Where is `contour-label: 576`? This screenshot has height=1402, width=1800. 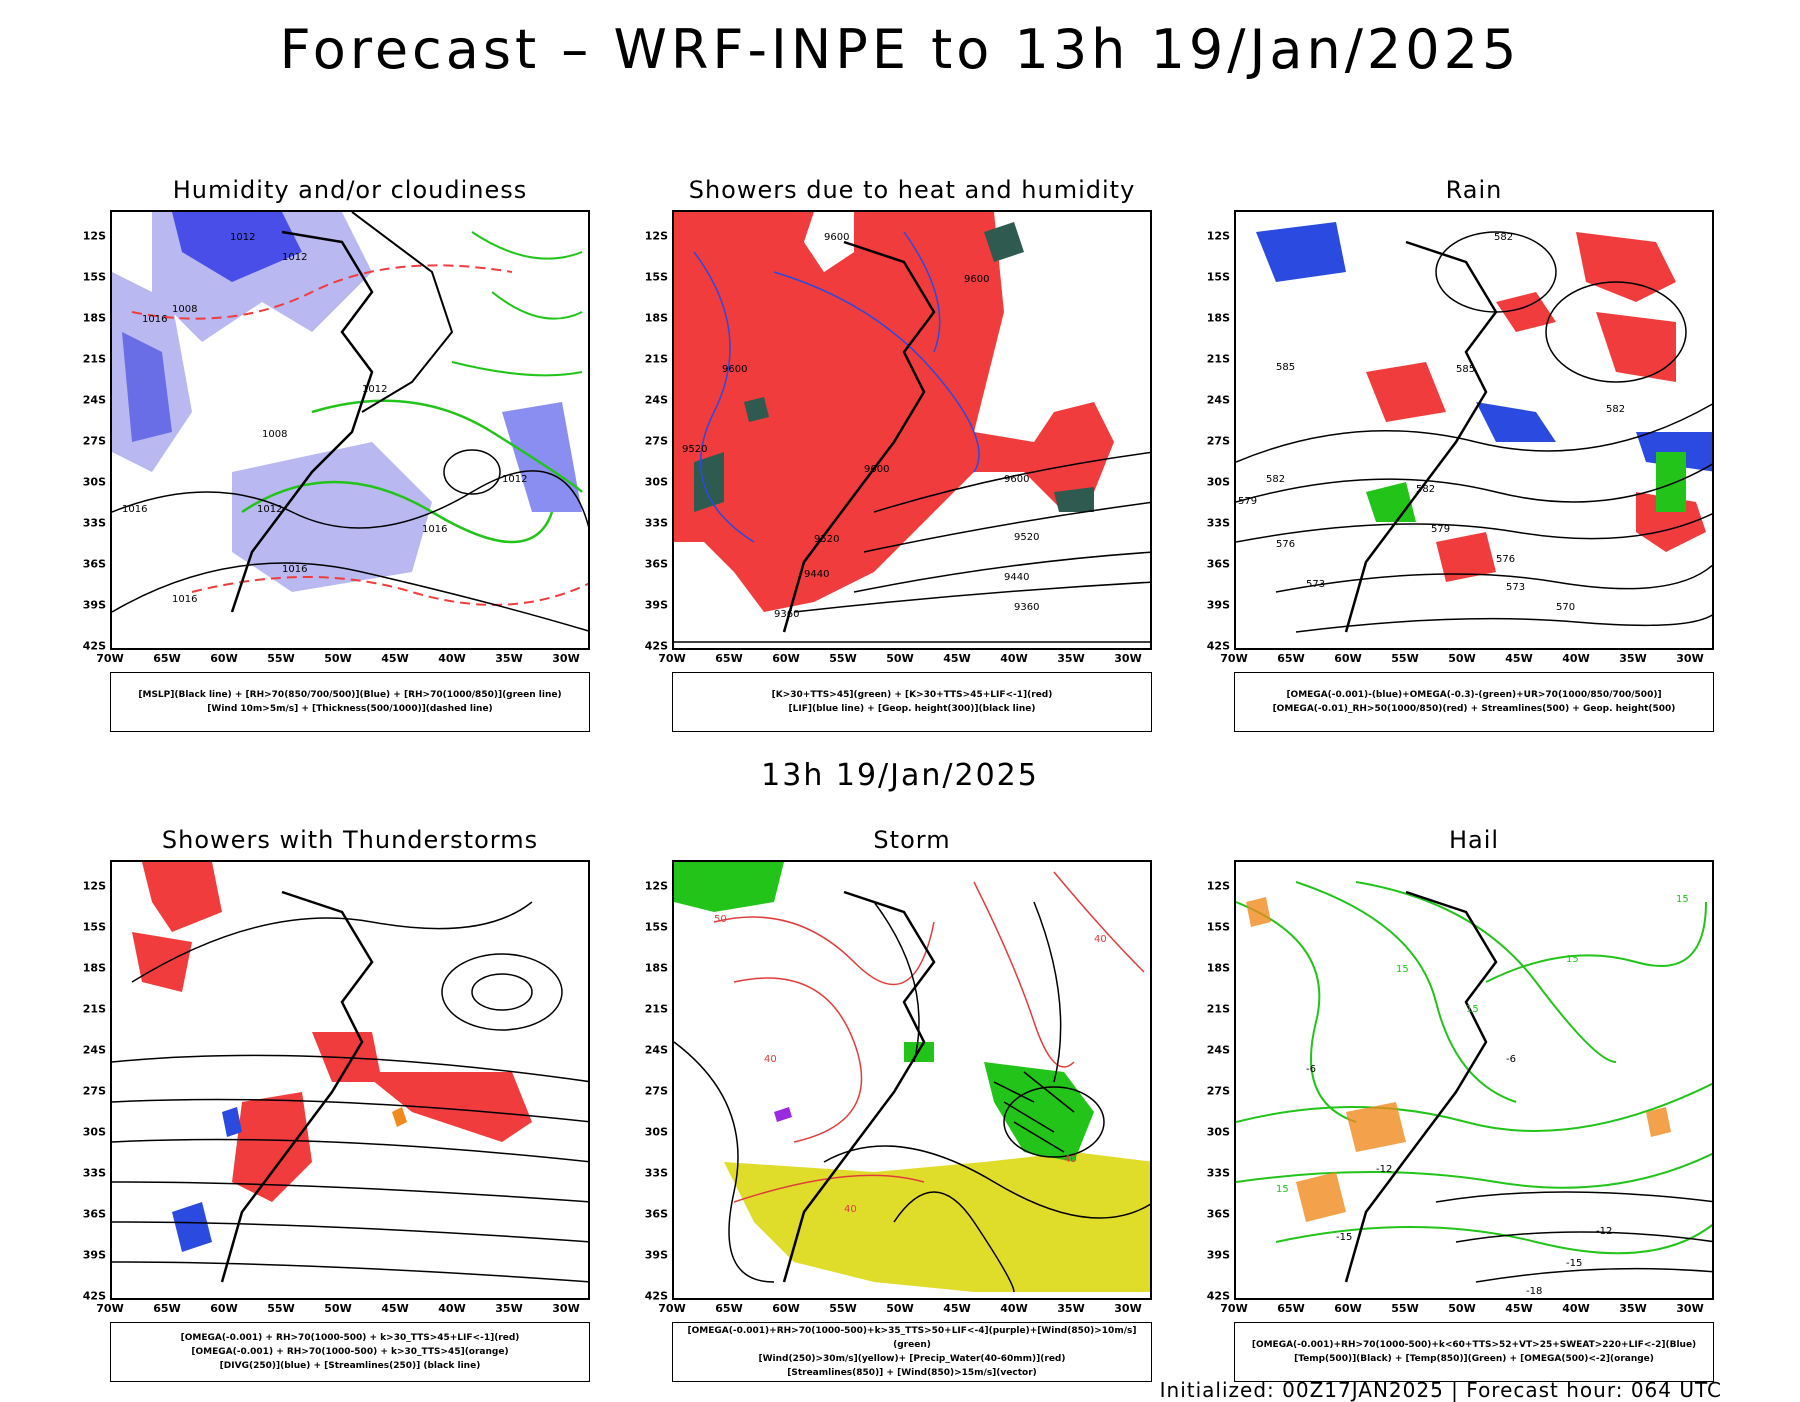
contour-label: 576 is located at coordinates (1285, 544).